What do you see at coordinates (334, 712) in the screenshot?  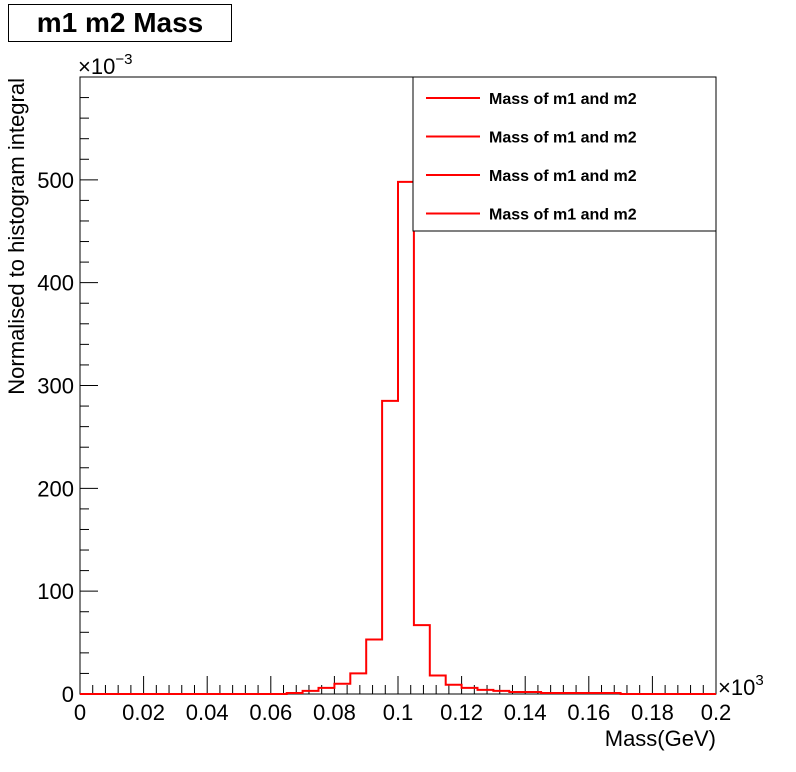 I see `x-tick-label: 0.08` at bounding box center [334, 712].